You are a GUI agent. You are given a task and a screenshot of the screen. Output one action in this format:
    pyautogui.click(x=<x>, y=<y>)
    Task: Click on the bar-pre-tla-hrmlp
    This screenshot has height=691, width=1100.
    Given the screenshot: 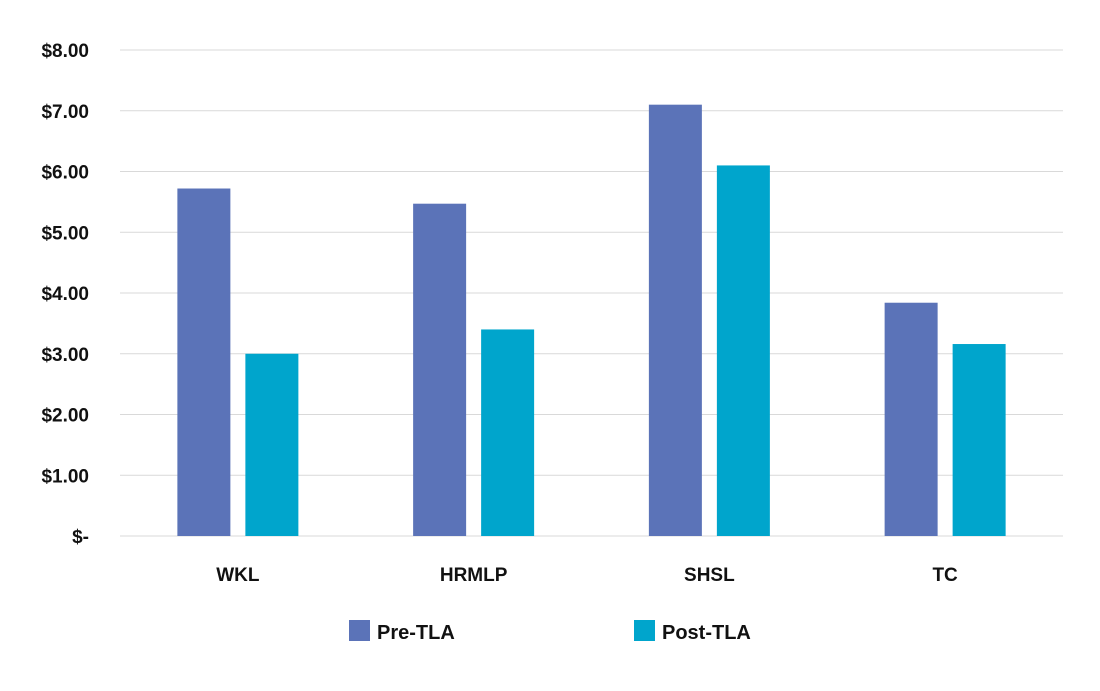 What is the action you would take?
    pyautogui.click(x=440, y=369)
    